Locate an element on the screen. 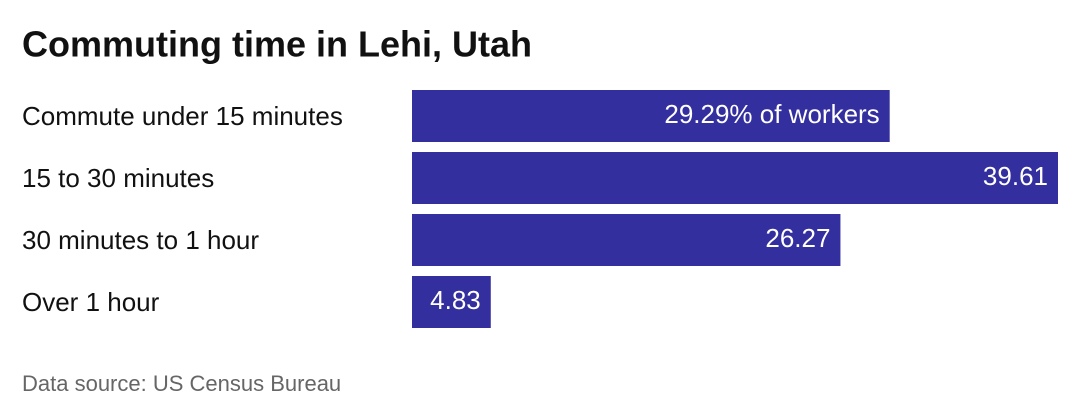  category-label: Commute under 15 minutes is located at coordinates (182, 116).